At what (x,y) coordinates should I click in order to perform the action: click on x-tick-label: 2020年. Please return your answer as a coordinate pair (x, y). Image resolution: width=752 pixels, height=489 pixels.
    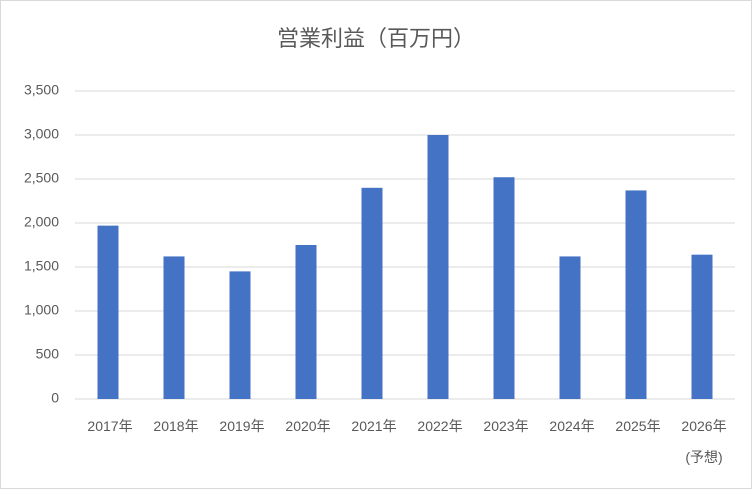
    Looking at the image, I should click on (308, 426).